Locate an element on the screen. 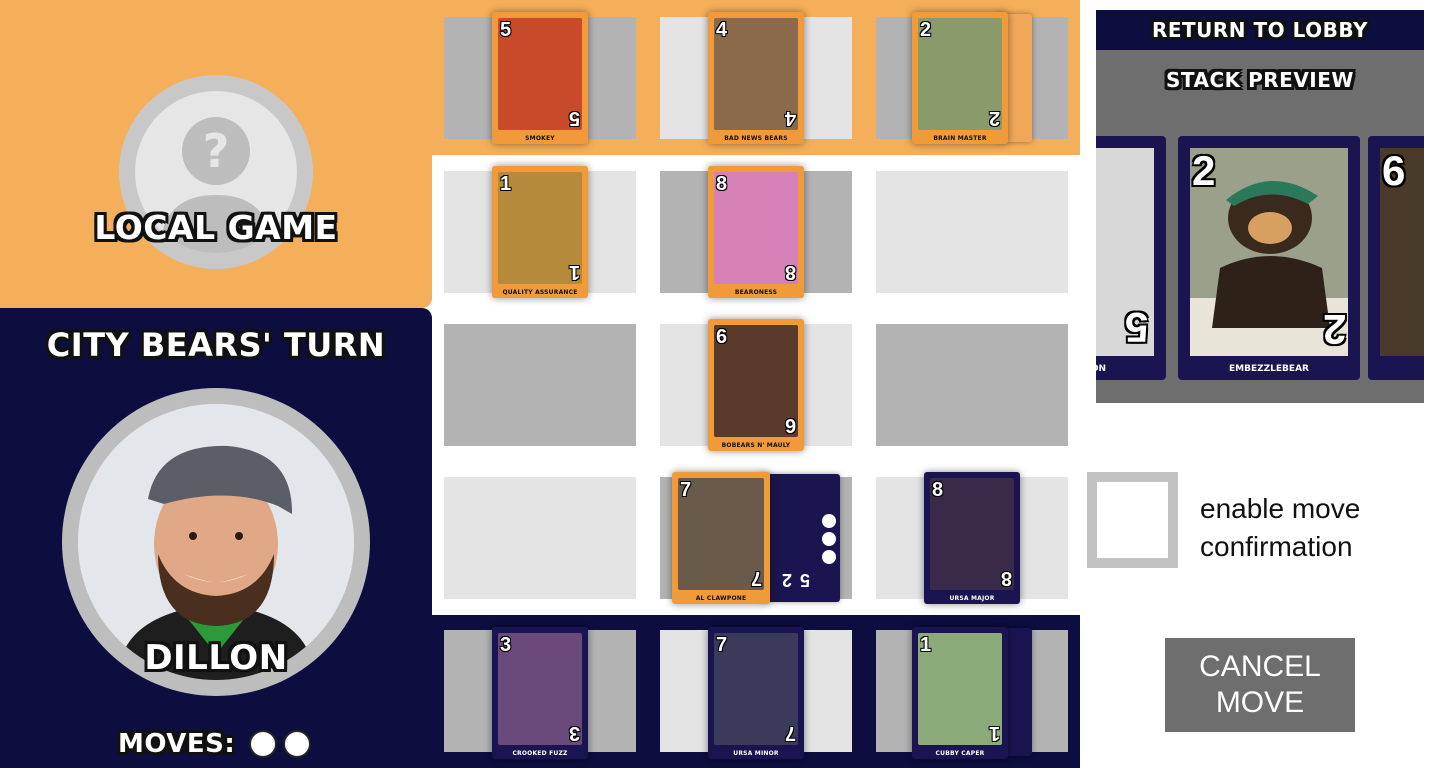 The height and width of the screenshot is (768, 1440). player-hand-card: 3 3 CROOKED FUZZ is located at coordinates (540, 693).